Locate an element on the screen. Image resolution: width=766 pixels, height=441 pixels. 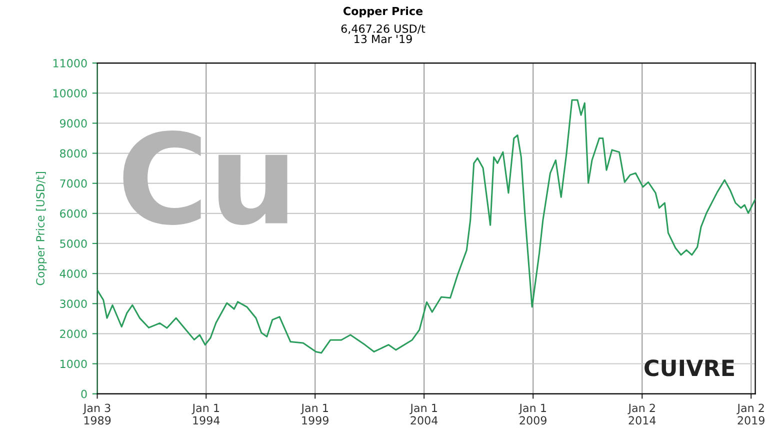
x-tick-label: Jan 1 2009 is located at coordinates (532, 414).